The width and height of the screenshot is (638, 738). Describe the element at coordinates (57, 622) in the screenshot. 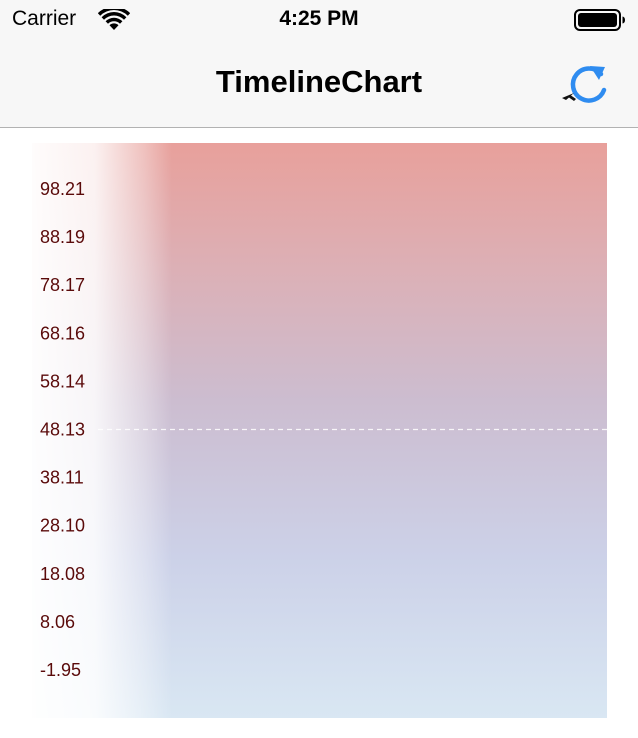

I see `y-tick-label: 8.06` at that location.